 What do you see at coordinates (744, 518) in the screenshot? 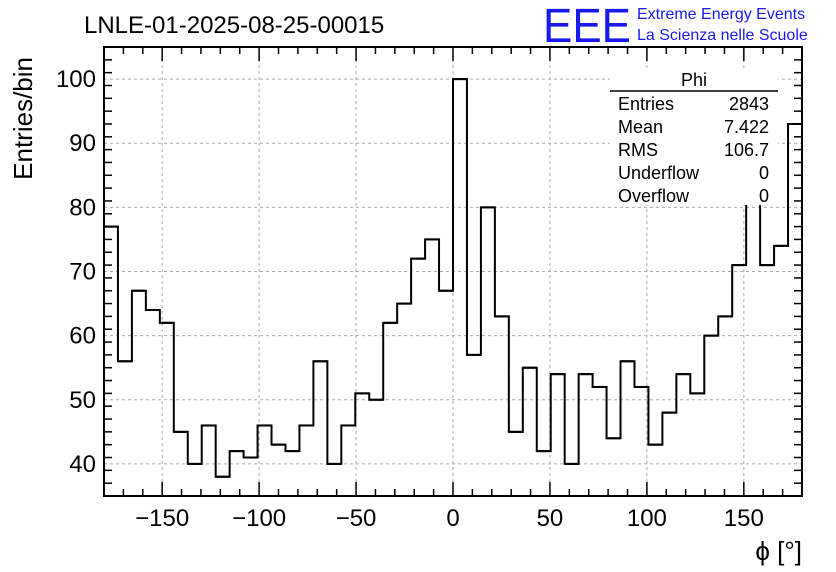
I see `x-tick-label: 150` at bounding box center [744, 518].